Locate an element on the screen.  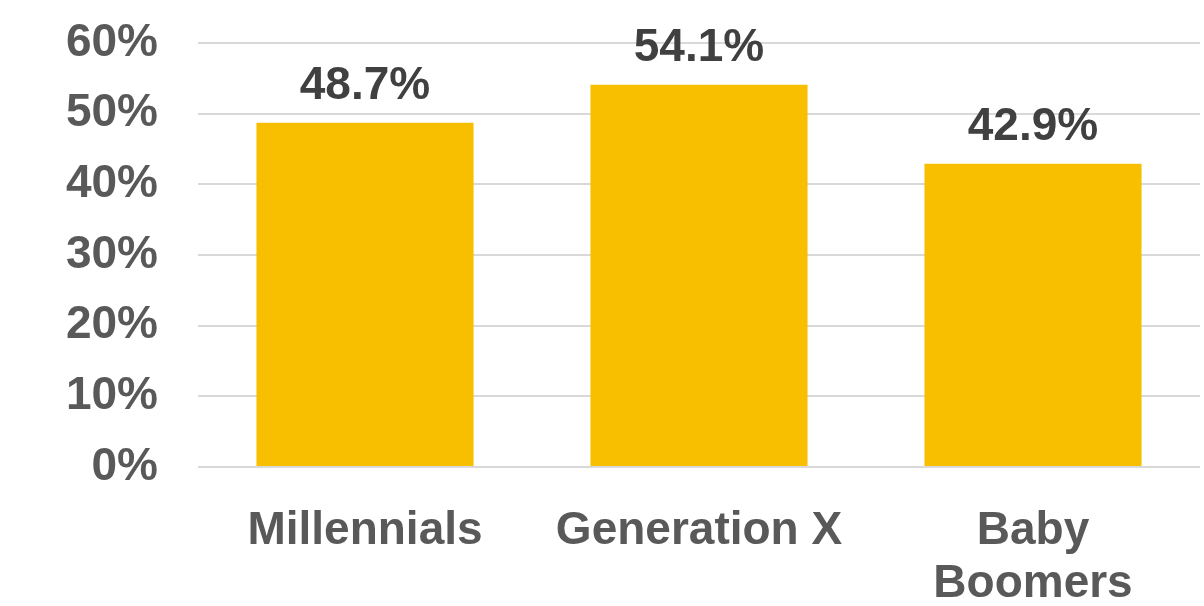
data-label: 48.7% is located at coordinates (365, 82).